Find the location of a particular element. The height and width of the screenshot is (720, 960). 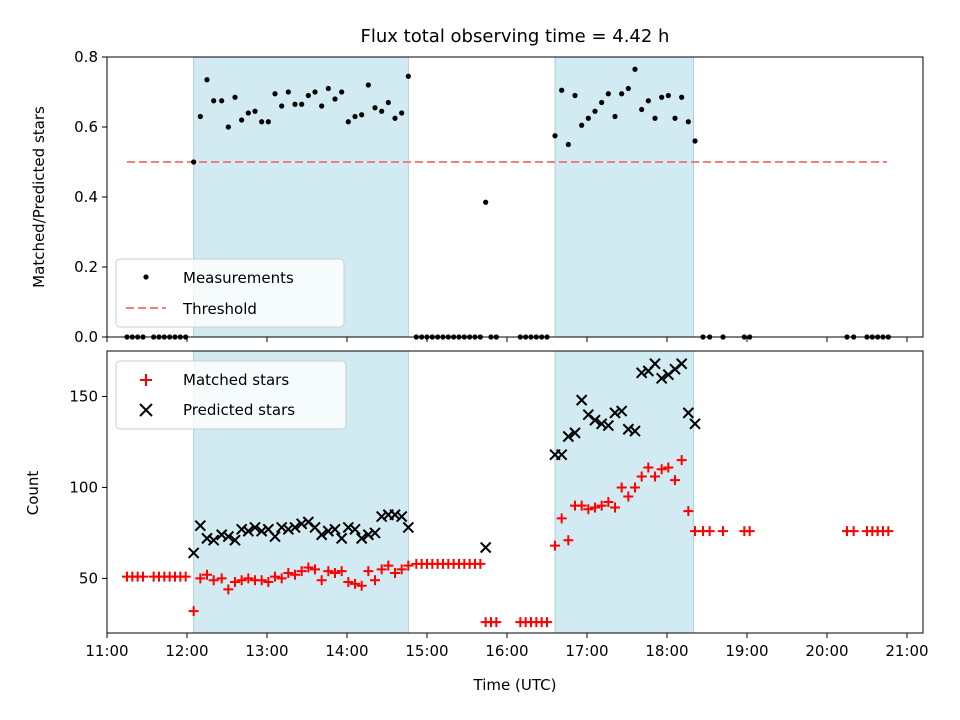

top-legend-box is located at coordinates (230, 293).